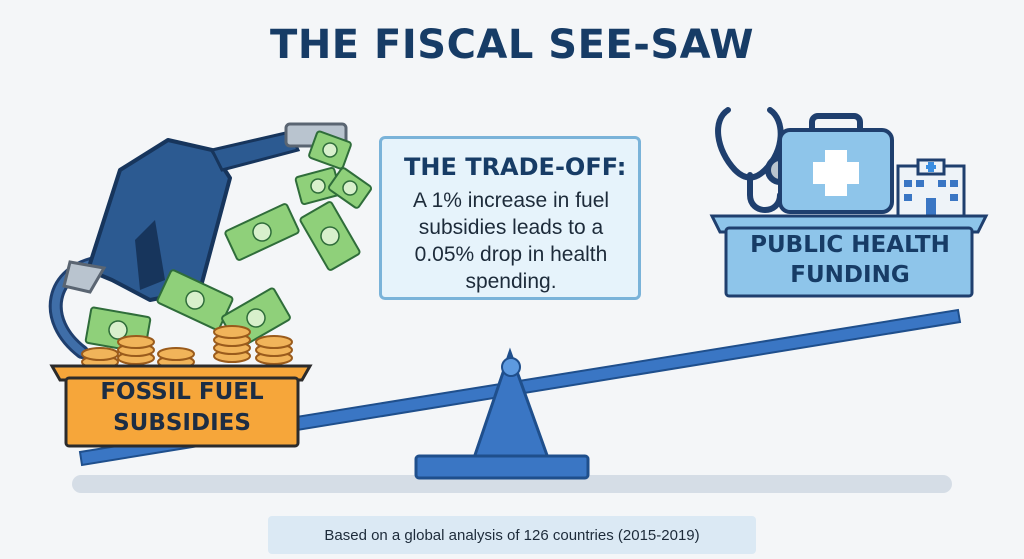 This screenshot has width=1024, height=559. Describe the element at coordinates (512, 484) in the screenshot. I see `ground-line` at that location.